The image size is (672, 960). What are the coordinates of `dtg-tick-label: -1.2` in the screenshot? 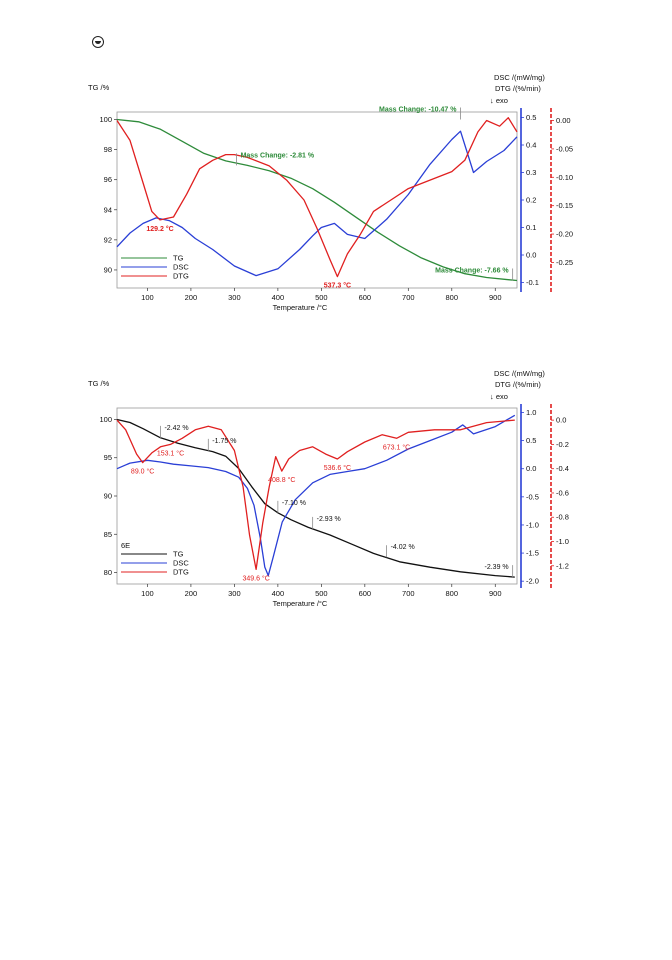 It's located at (562, 565).